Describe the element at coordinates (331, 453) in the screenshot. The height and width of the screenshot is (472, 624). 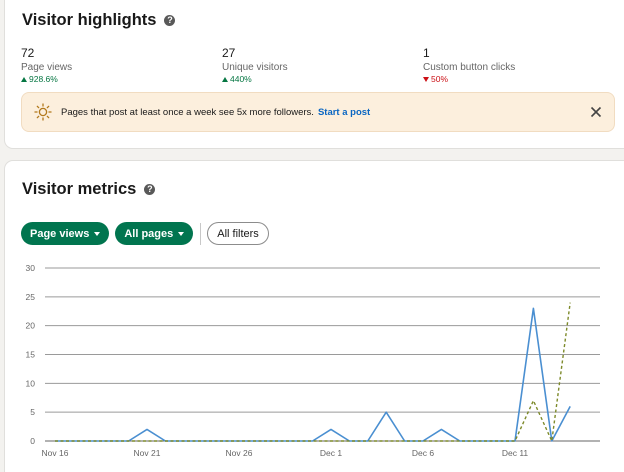
I see `x-tick-label: Dec 1` at that location.